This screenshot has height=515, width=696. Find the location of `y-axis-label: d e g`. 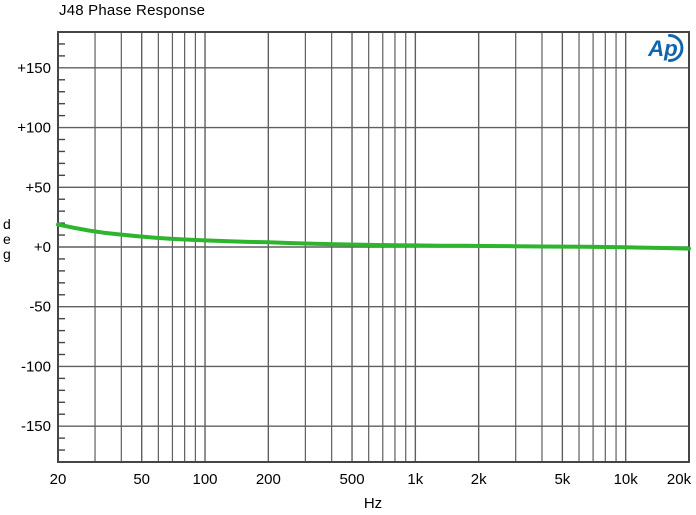

y-axis-label: d e g is located at coordinates (7, 239).